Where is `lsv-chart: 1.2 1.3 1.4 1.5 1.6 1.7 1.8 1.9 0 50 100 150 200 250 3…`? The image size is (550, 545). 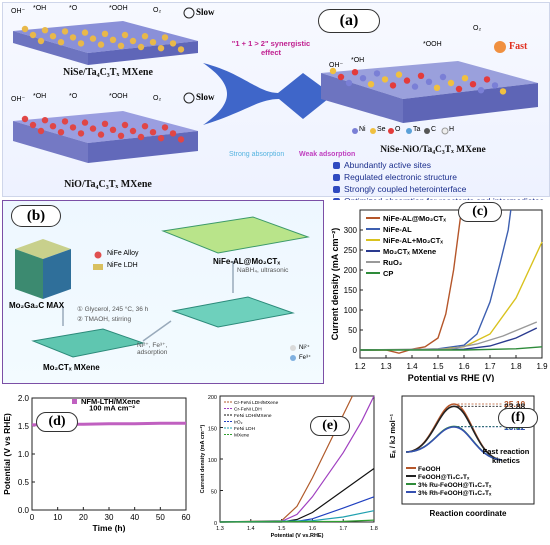 lsv-chart: 1.2 1.3 1.4 1.5 1.6 1.7 1.8 1.9 0 50 100 150 200 250 3… is located at coordinates (439, 296).